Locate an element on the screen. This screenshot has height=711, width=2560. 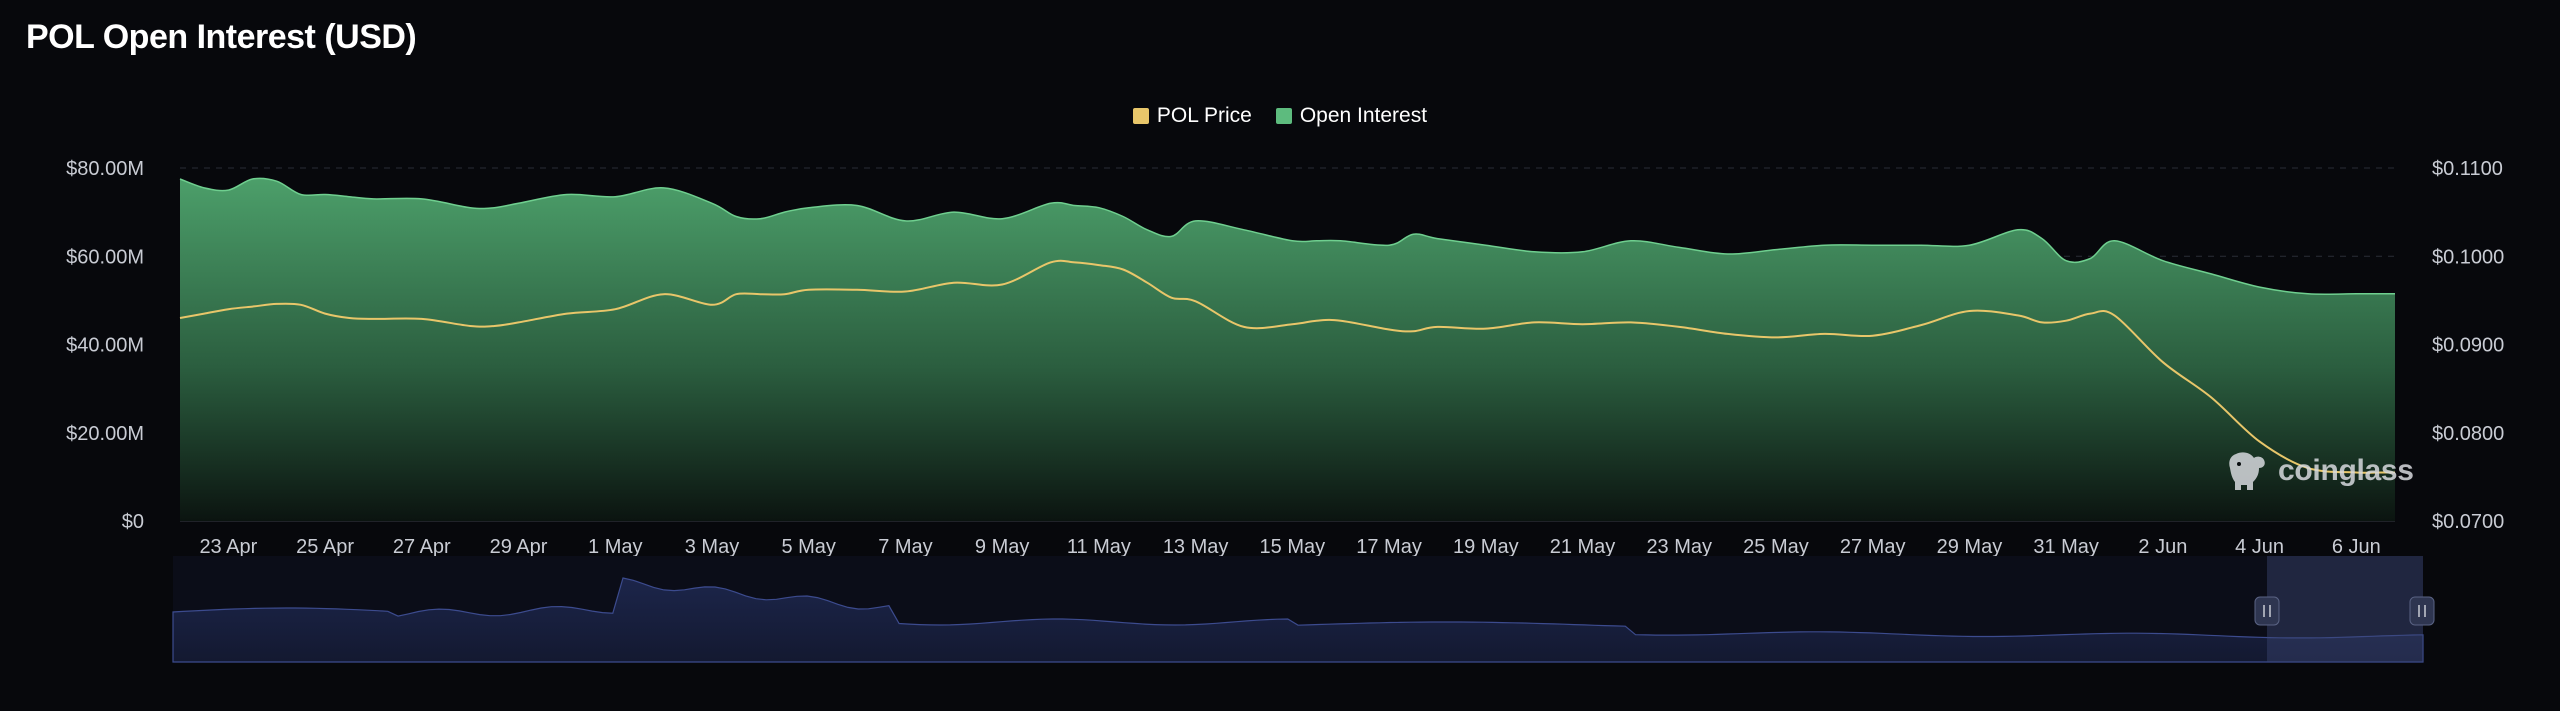
x-tick-label: 21 May is located at coordinates (1583, 547).